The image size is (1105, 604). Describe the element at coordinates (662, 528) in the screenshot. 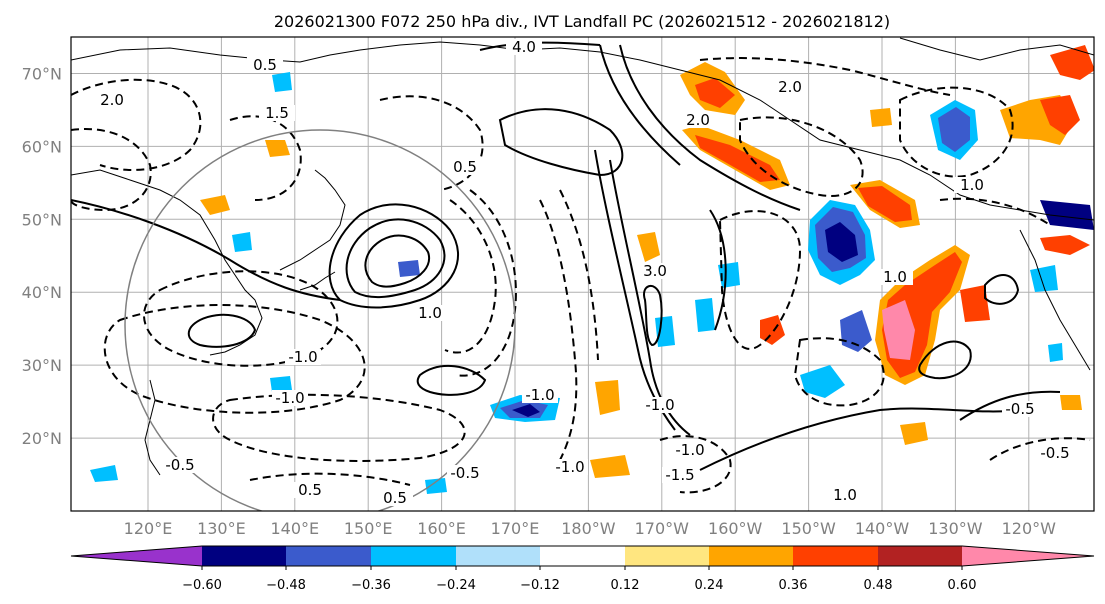

I see `lon-tick-label: 170°W` at that location.